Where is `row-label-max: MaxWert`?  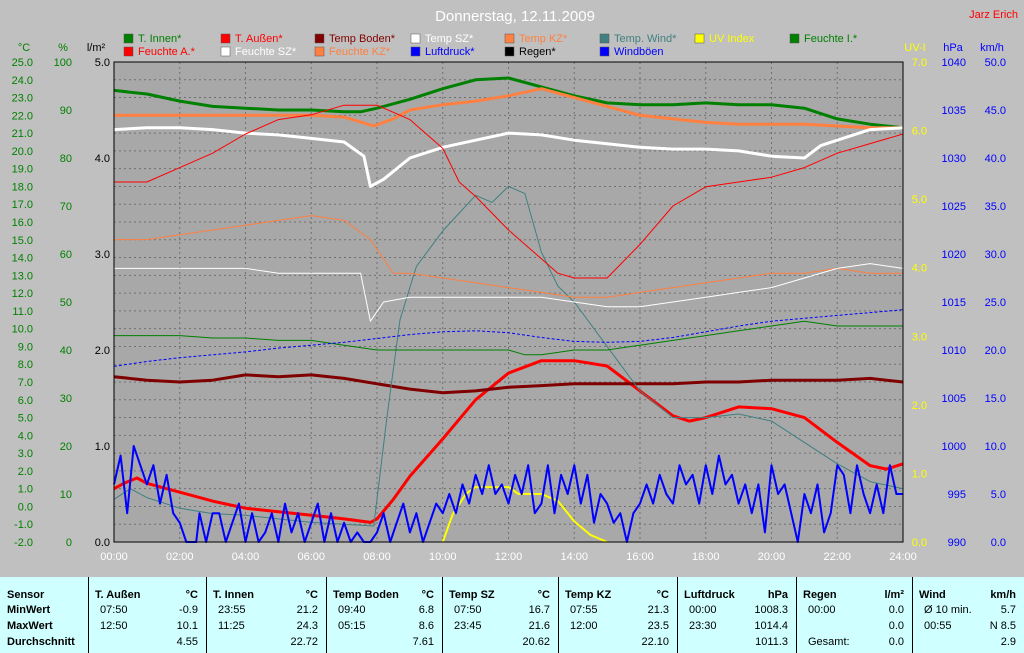
row-label-max: MaxWert is located at coordinates (30, 626).